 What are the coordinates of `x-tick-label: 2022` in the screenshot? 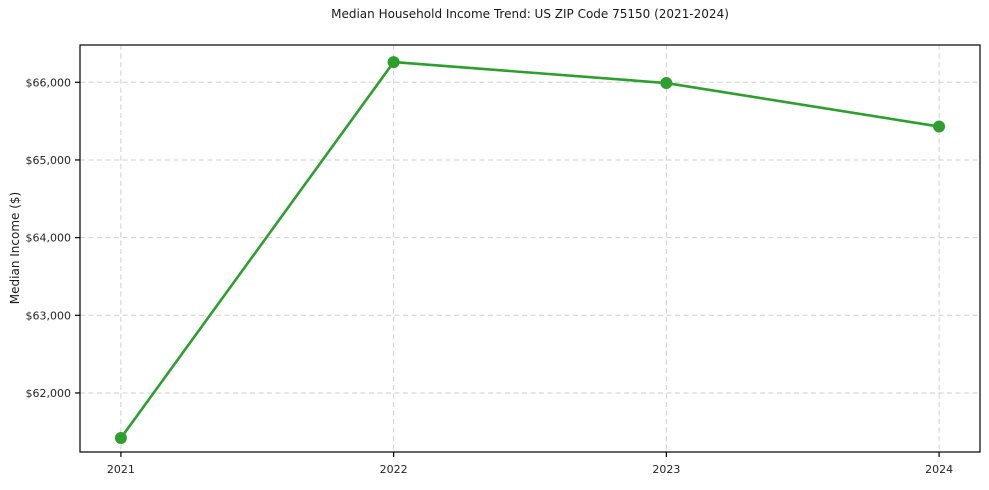 It's located at (394, 469).